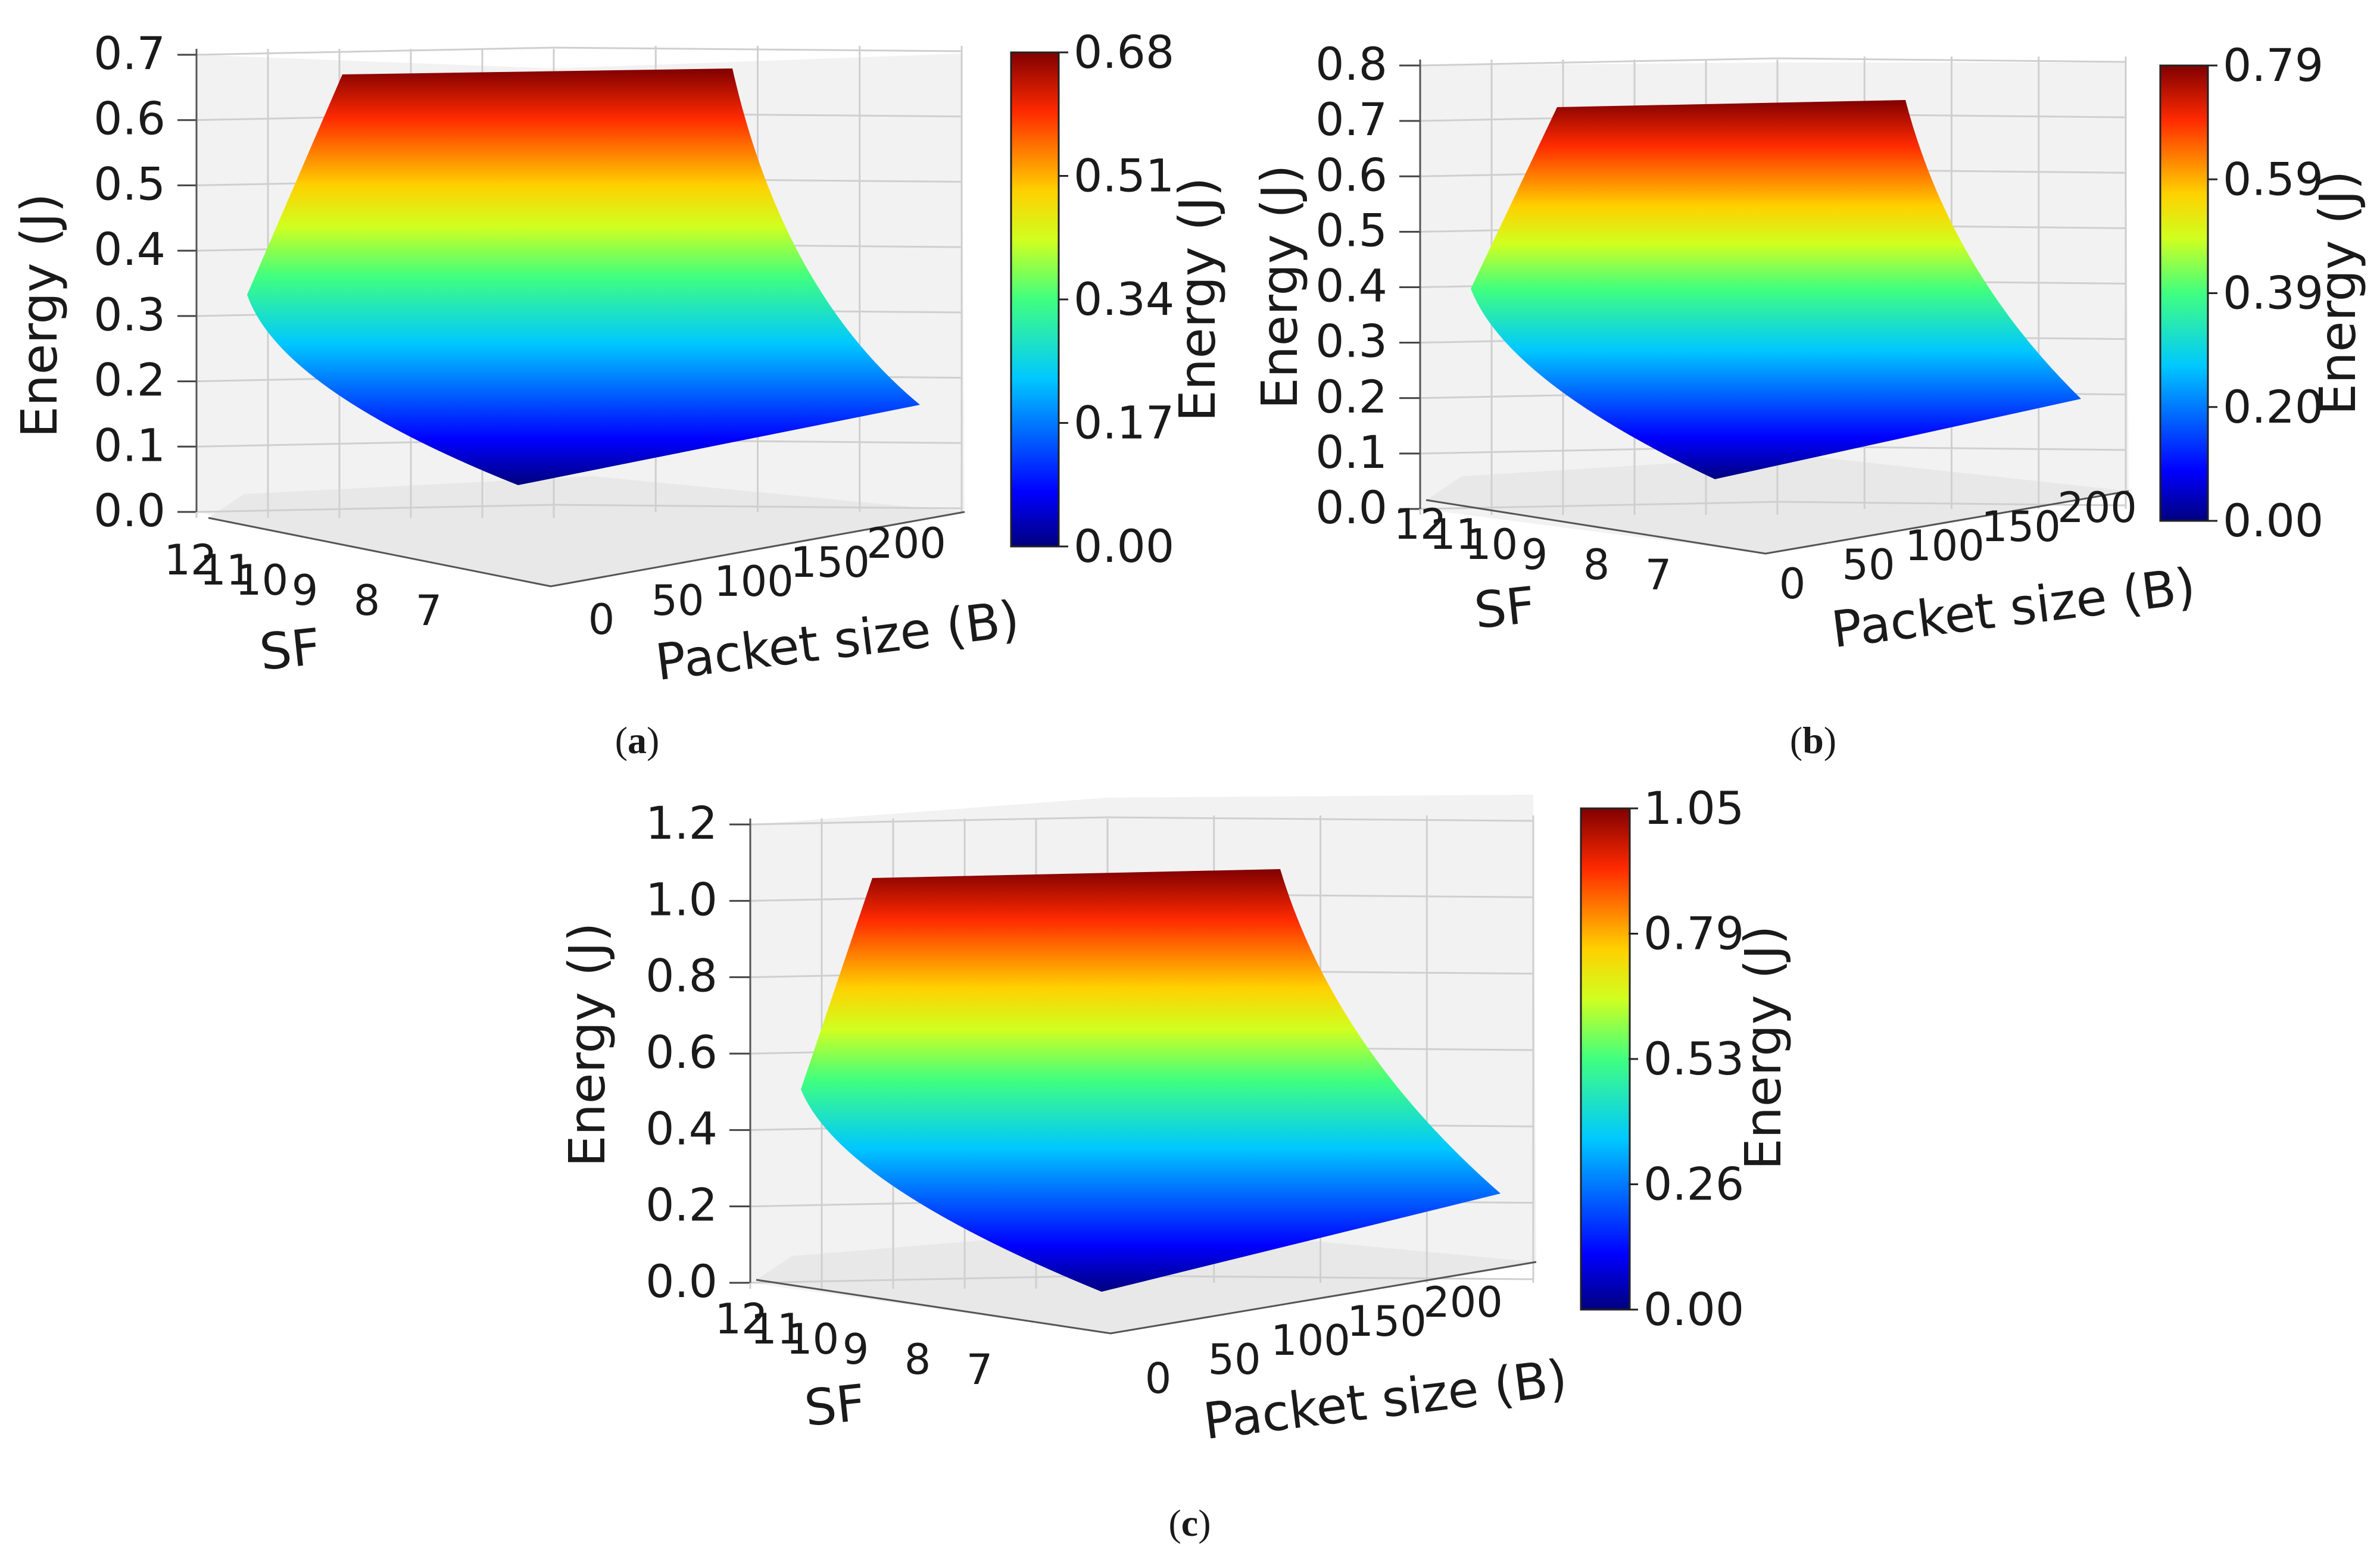 This screenshot has width=2380, height=1559. What do you see at coordinates (2273, 293) in the screenshot?
I see `colorbar-tick-label: 0.39` at bounding box center [2273, 293].